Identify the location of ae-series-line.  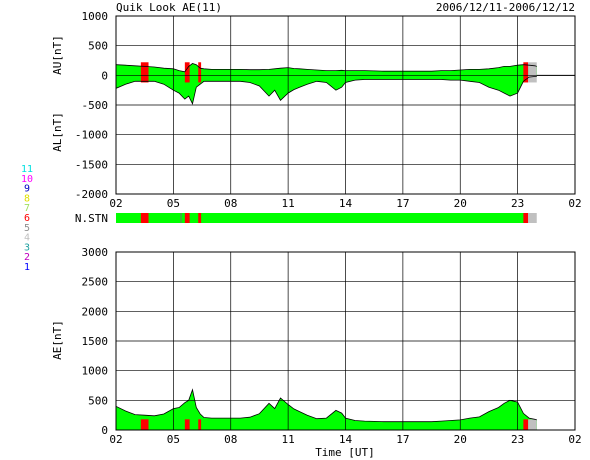
(326, 405).